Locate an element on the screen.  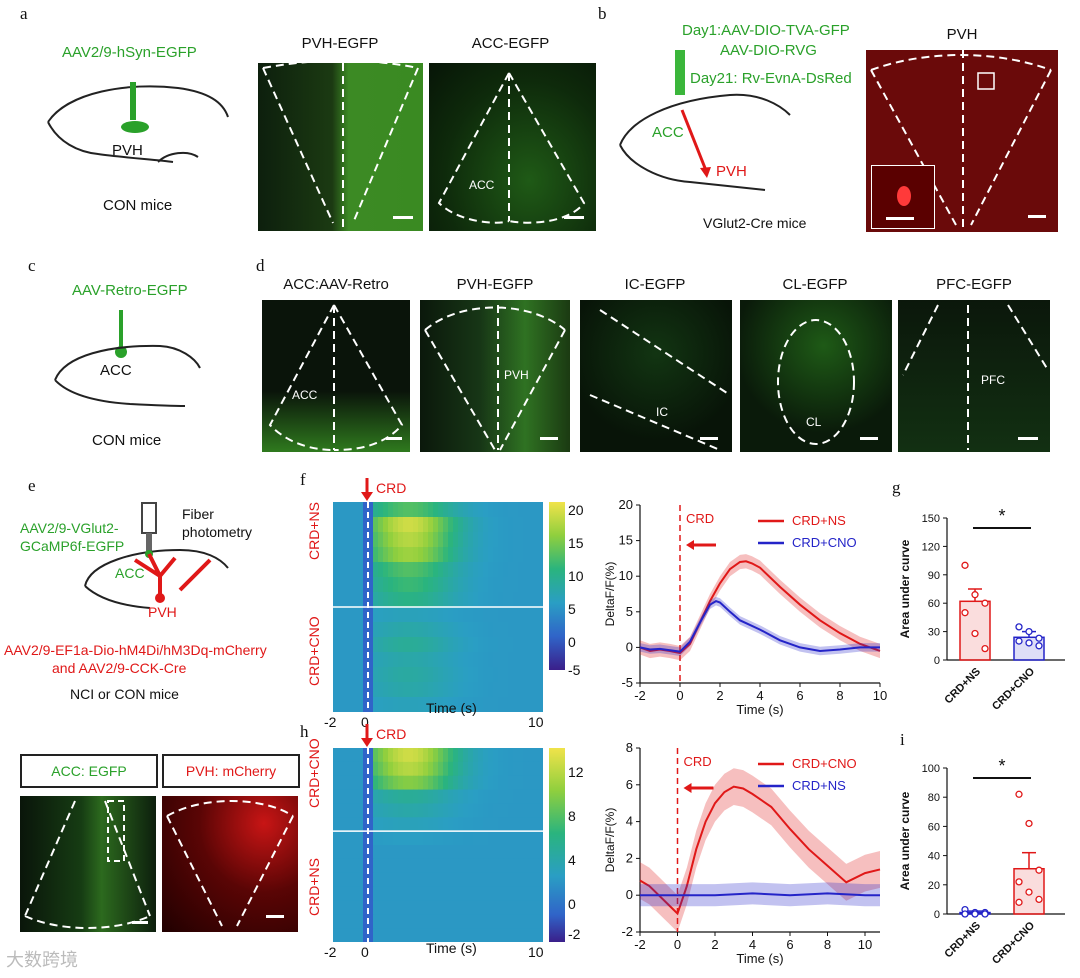
panel-f-cbar-tick-2: 15 is located at coordinates (576, 543).